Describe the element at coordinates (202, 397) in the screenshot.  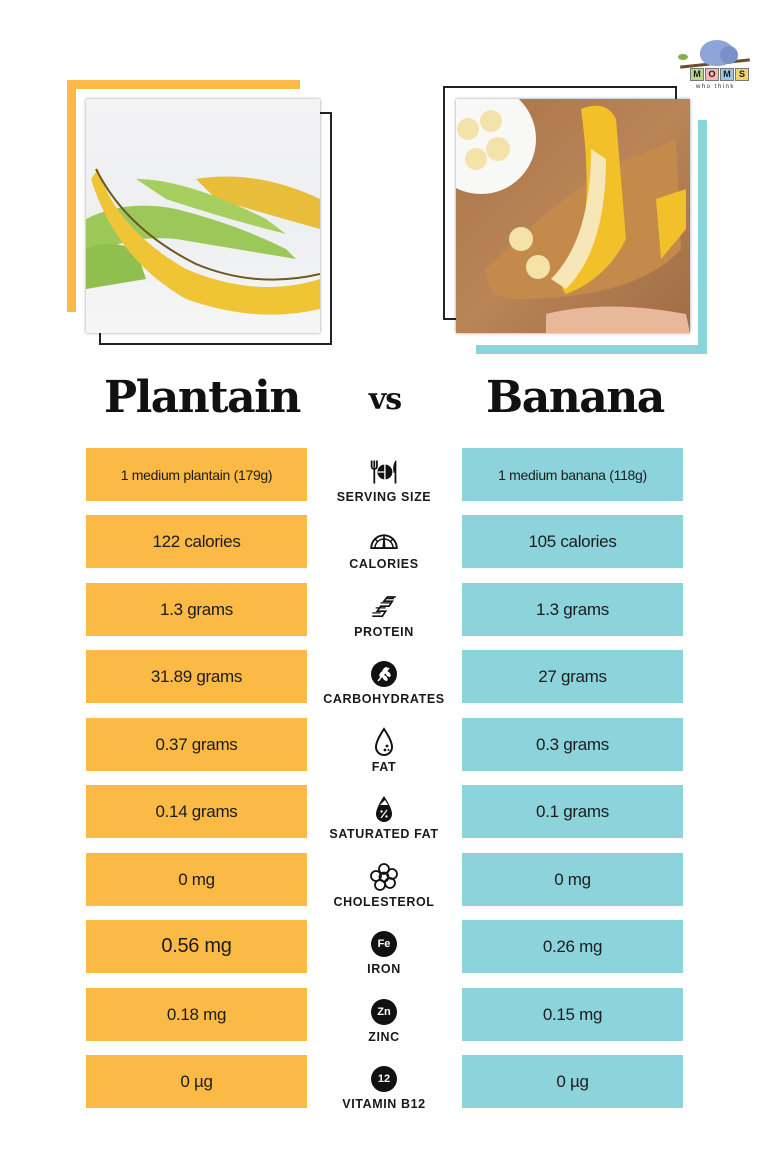
I see `plantain-title: Plantain` at that location.